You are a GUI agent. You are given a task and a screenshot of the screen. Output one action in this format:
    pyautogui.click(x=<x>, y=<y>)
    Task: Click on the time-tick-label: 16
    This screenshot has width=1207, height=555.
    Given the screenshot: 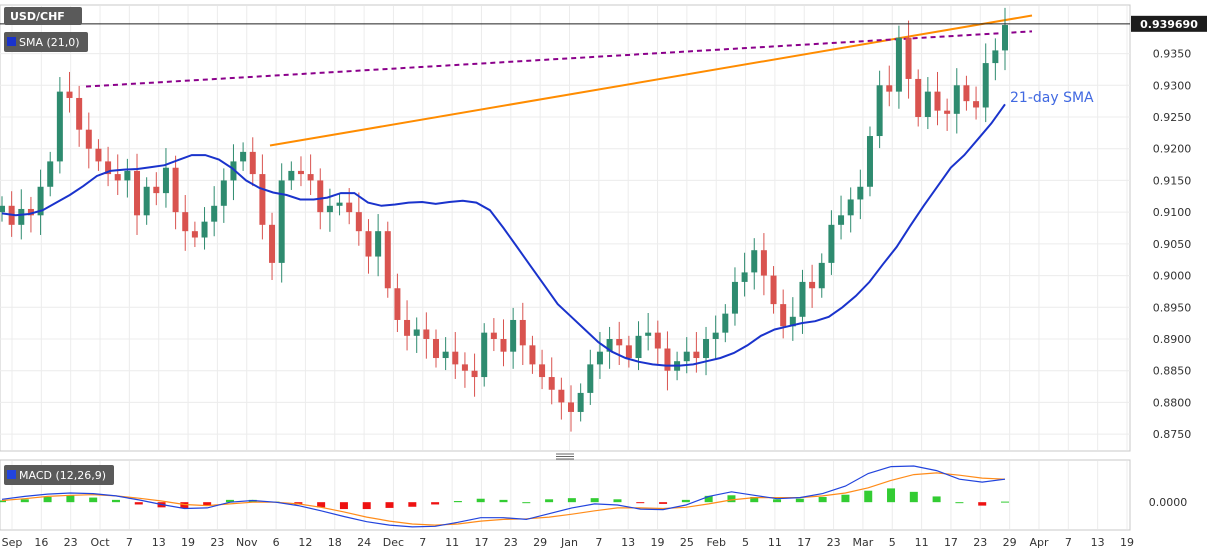 What is the action you would take?
    pyautogui.click(x=41, y=542)
    